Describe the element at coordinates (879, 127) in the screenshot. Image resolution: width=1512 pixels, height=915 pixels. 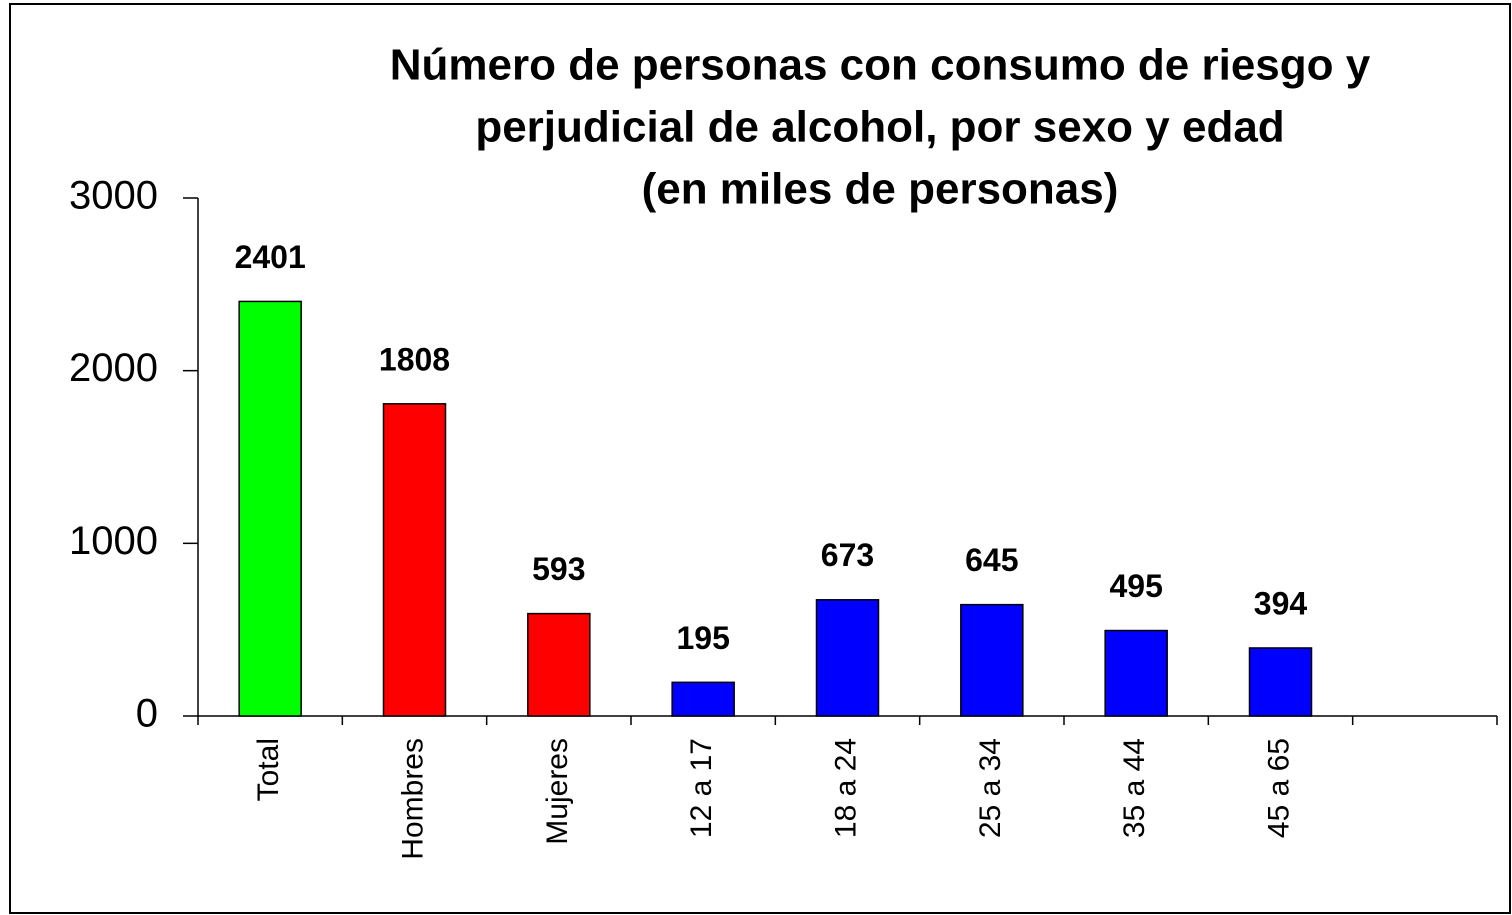
I see `chart-title: perjudicial de alcohol, por sexo y edad` at that location.